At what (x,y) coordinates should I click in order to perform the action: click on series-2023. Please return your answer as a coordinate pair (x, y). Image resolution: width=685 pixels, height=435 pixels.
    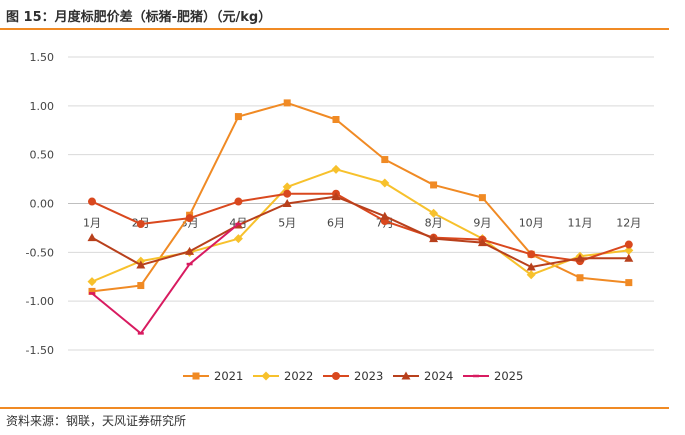
    Looking at the image, I should click on (360, 227).